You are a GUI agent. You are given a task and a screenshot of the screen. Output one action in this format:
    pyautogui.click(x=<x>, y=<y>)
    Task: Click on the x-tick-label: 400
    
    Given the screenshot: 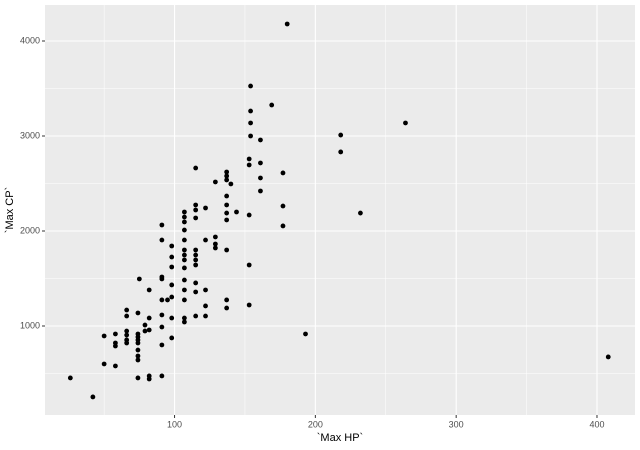 What is the action you would take?
    pyautogui.click(x=596, y=424)
    